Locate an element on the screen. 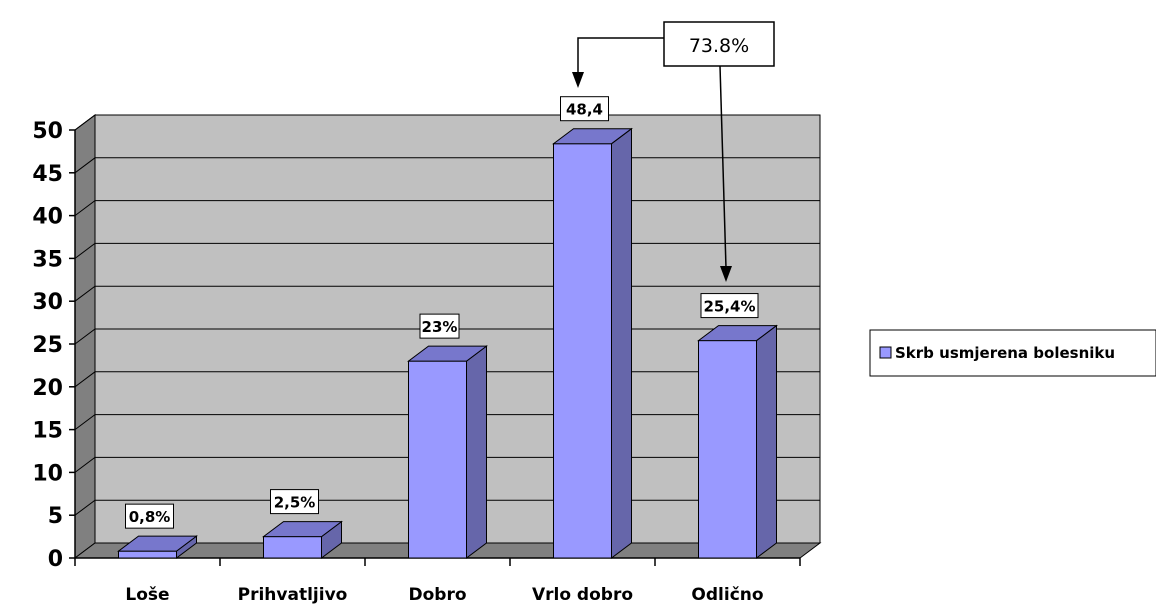  data-label-text: 23% is located at coordinates (440, 327).